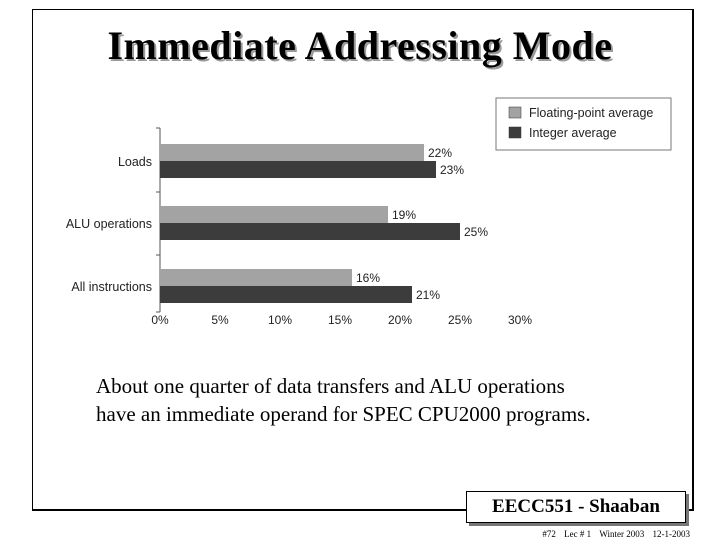 This screenshot has height=540, width=720. I want to click on x-tick-label-1: 5%, so click(220, 320).